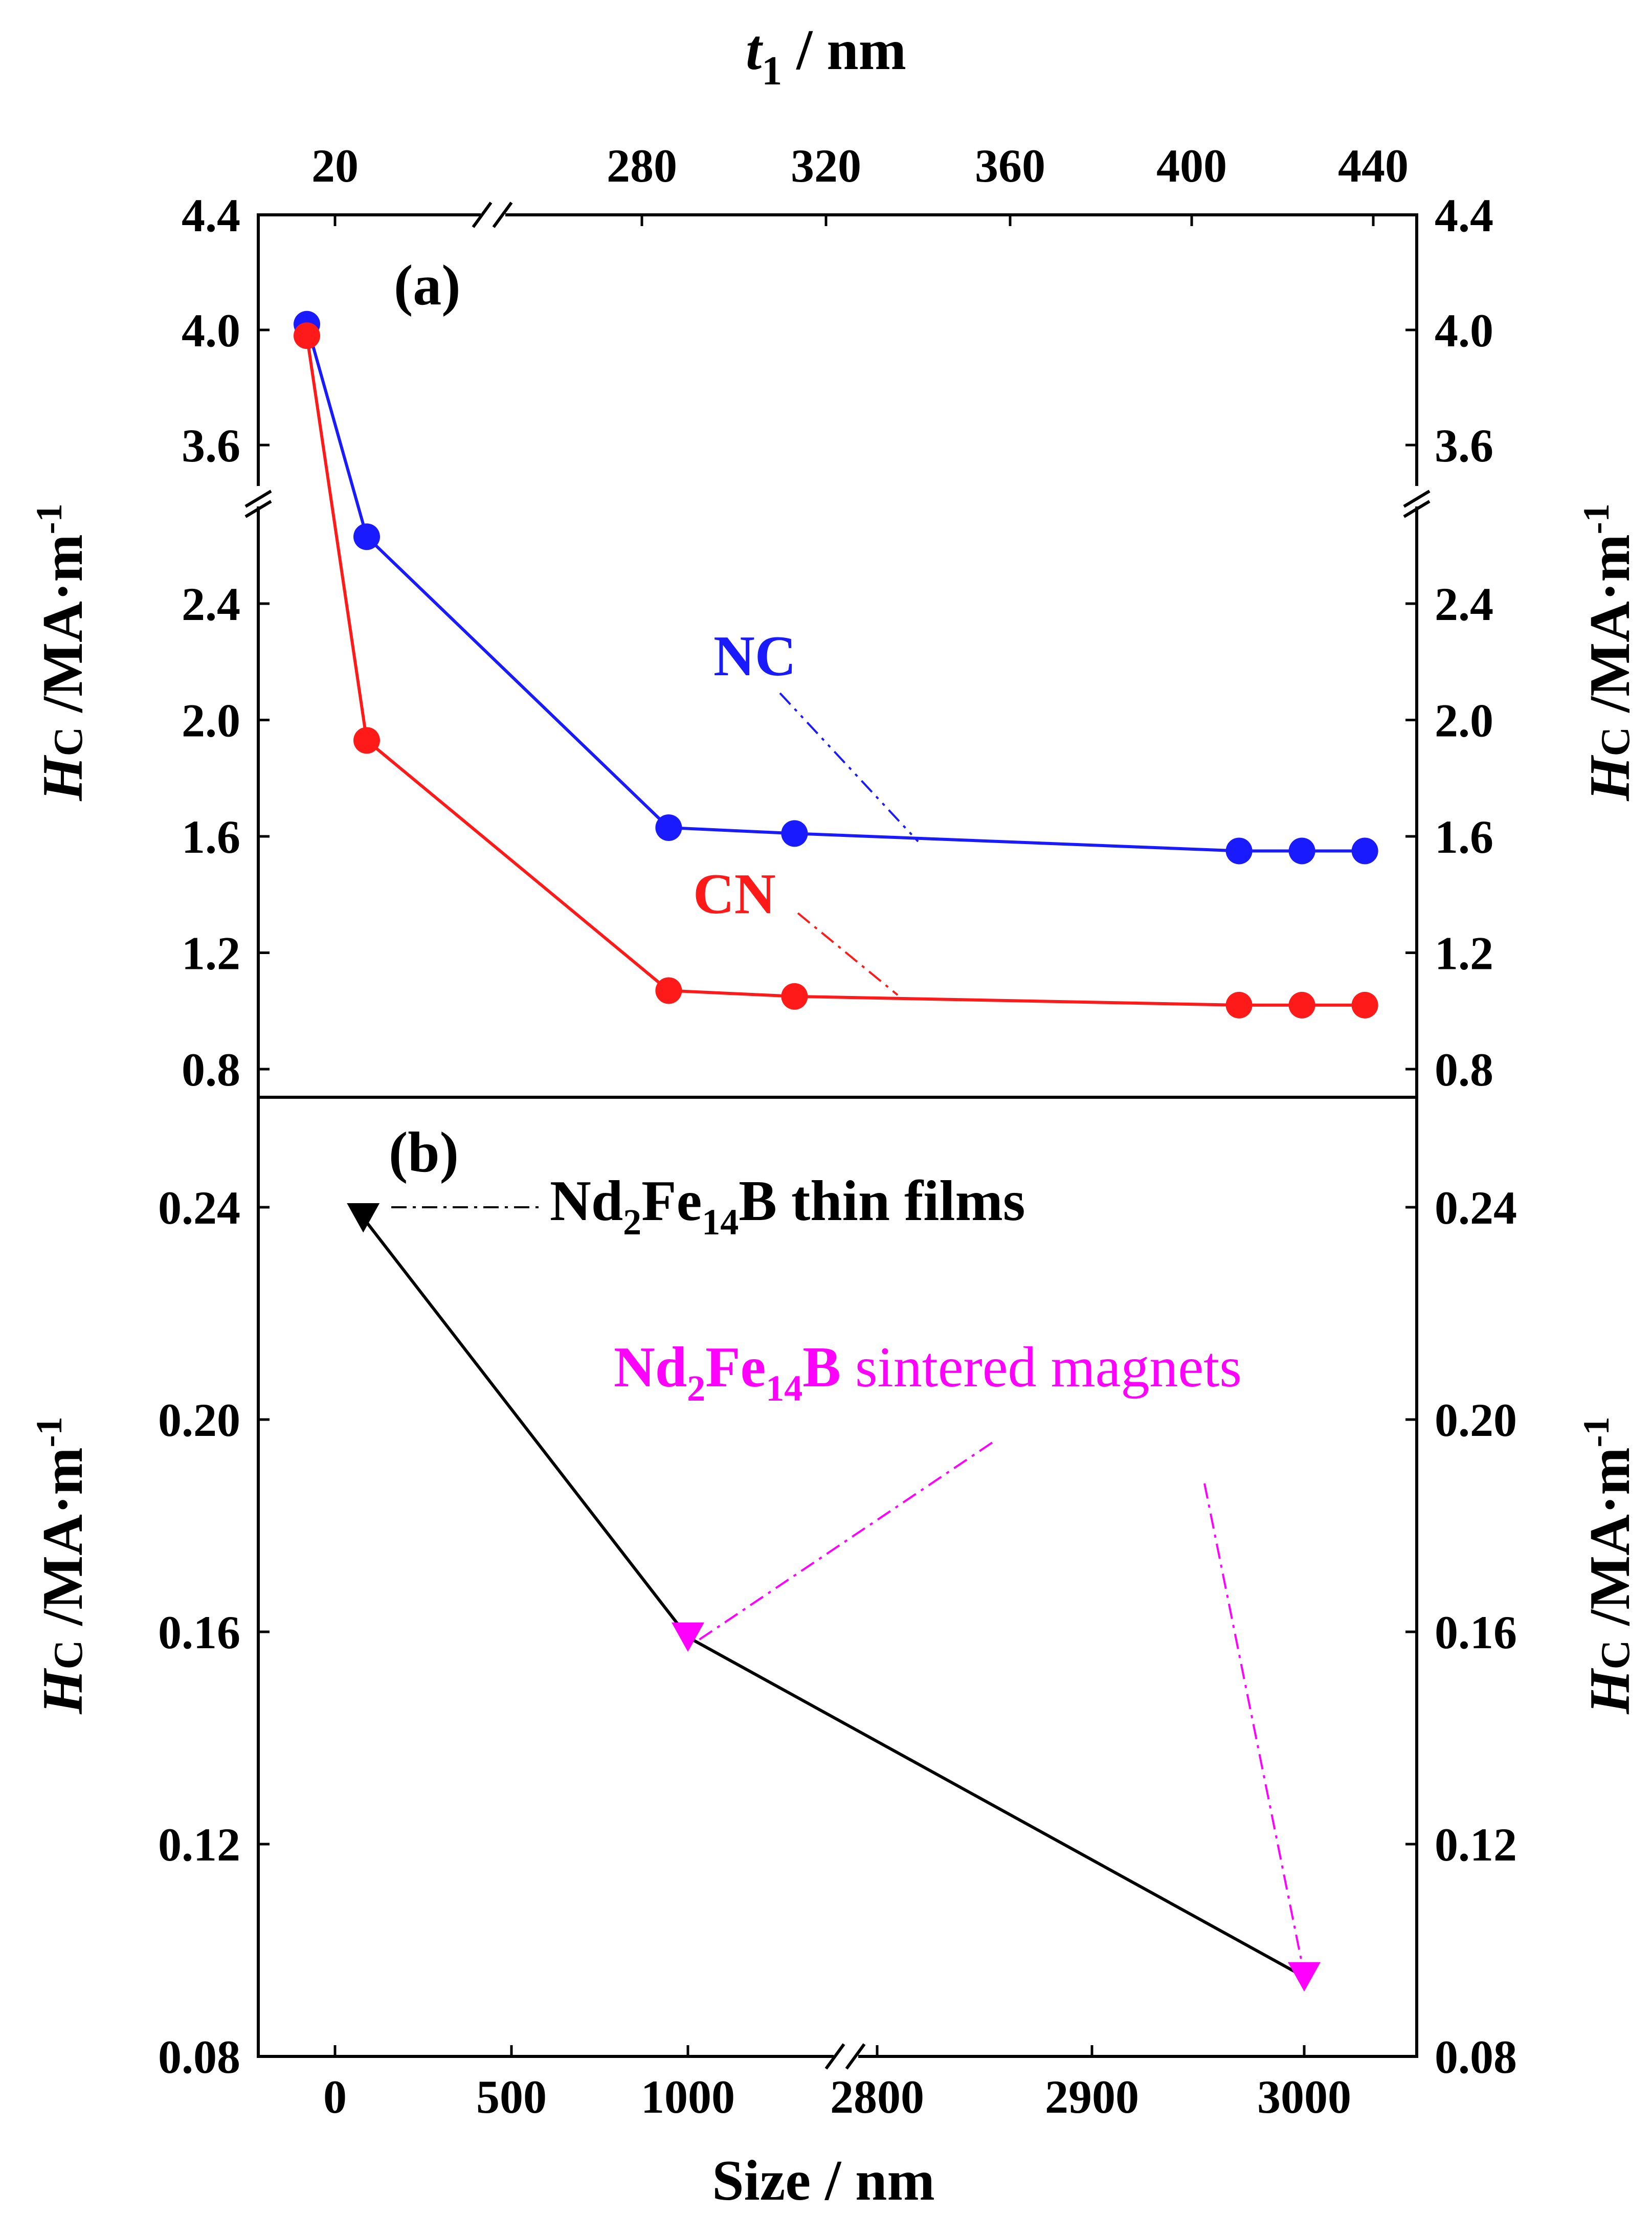  What do you see at coordinates (211, 445) in the screenshot?
I see `a-left-y-tick-label: 3.6` at bounding box center [211, 445].